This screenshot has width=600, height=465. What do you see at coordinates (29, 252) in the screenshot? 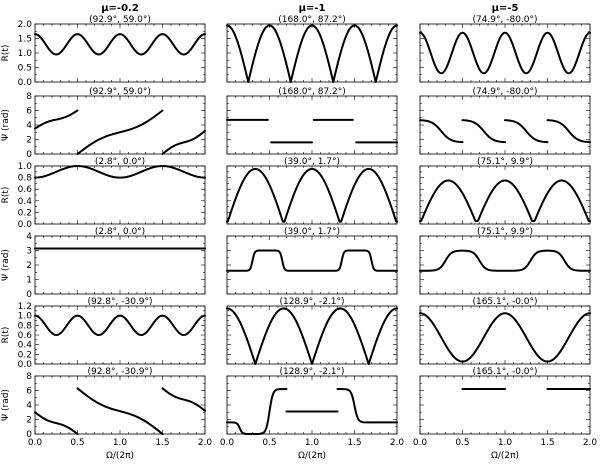
I see `y-tick-label: 3` at bounding box center [29, 252].